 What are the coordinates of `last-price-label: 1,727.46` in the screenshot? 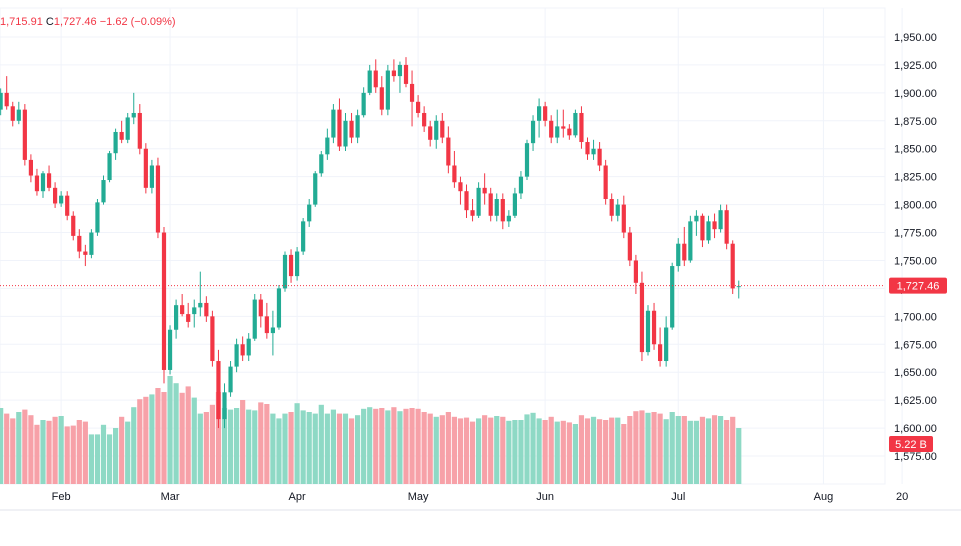 It's located at (918, 287).